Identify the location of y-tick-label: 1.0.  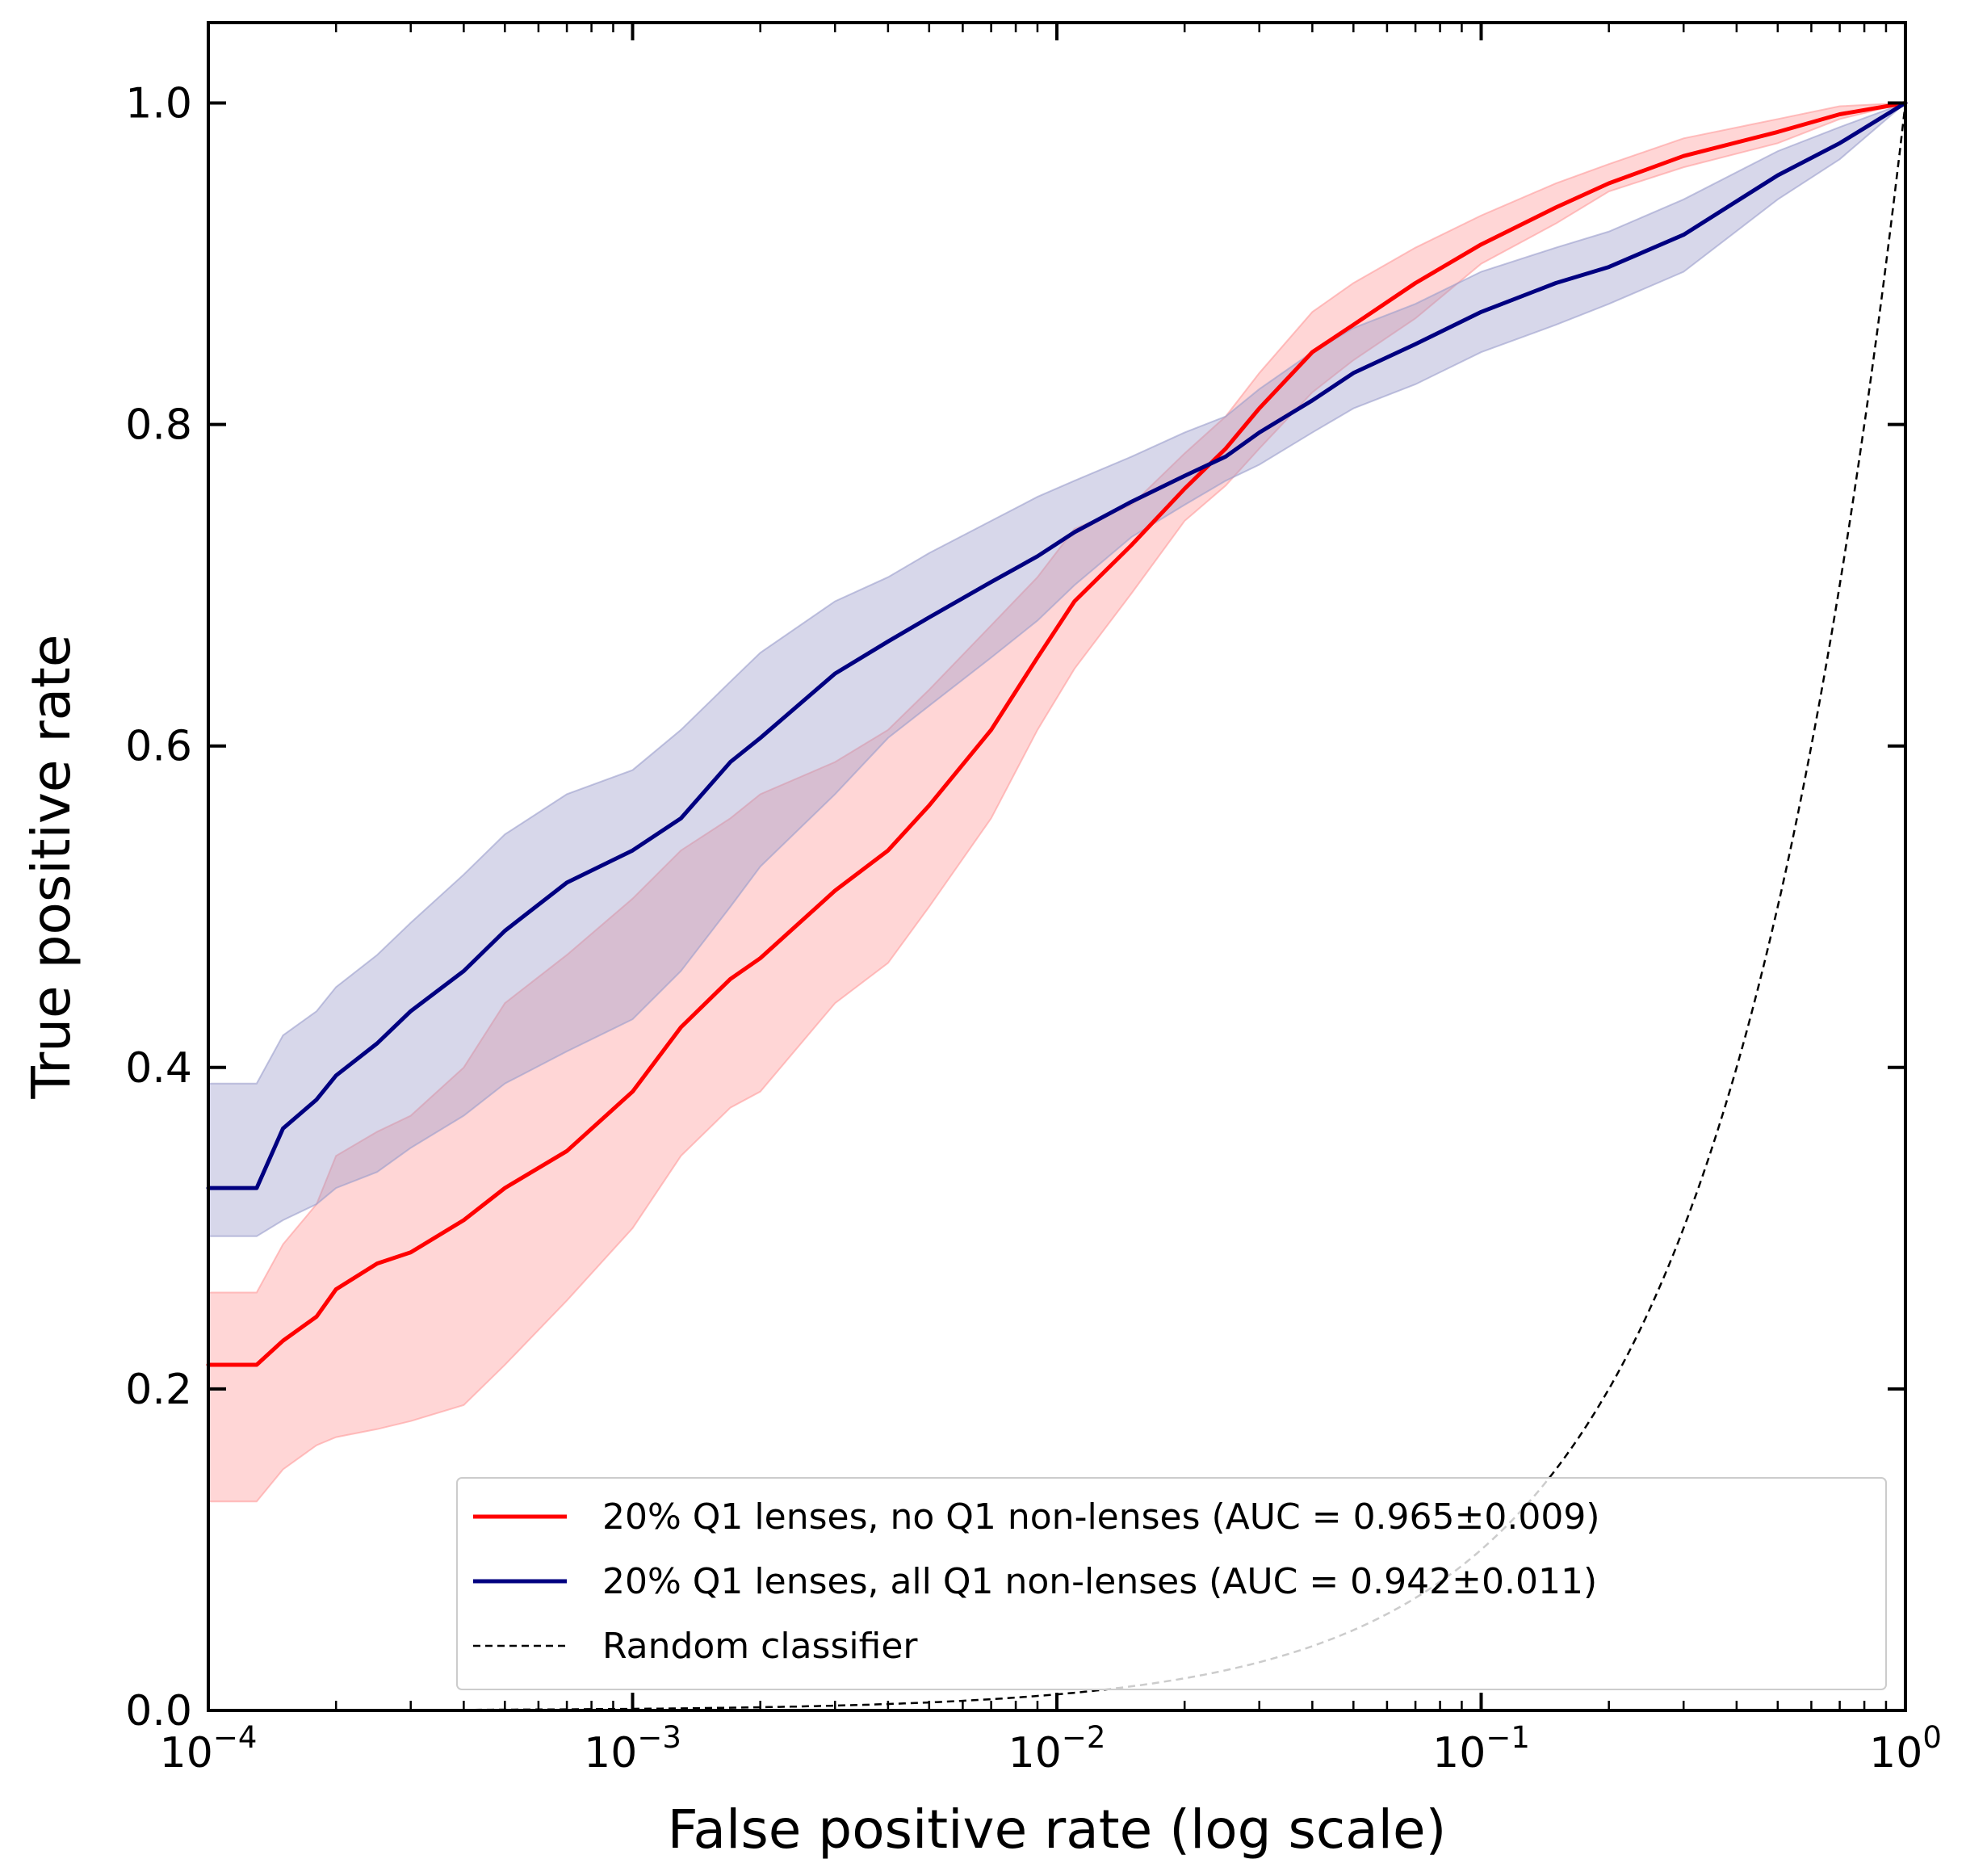
(158, 104).